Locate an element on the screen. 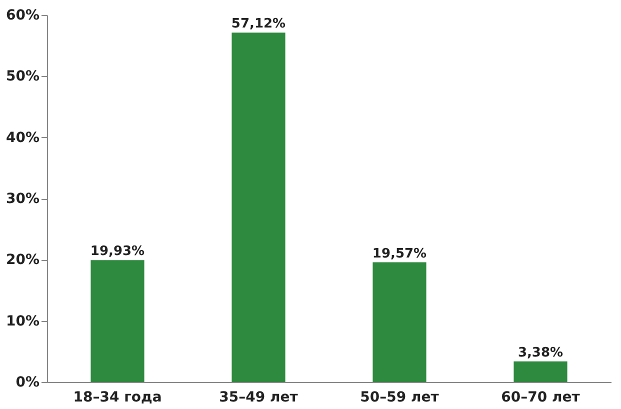 The image size is (621, 409). x-tick-label: 60–70 лет is located at coordinates (541, 398).